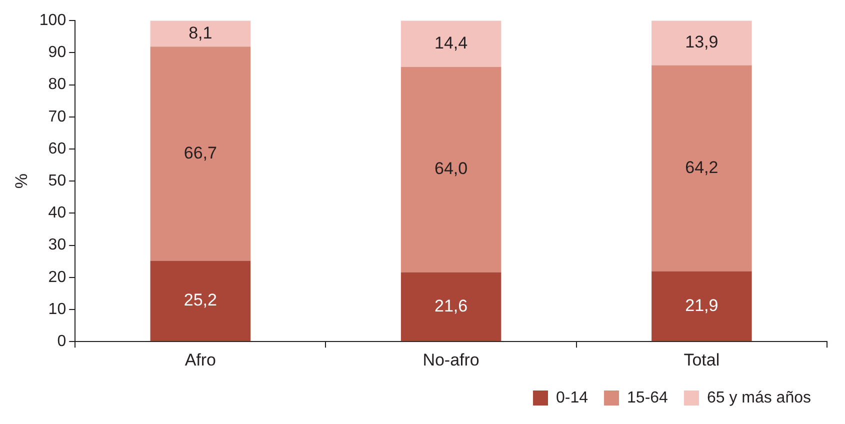 The height and width of the screenshot is (424, 845). I want to click on data-label: 14,4, so click(451, 42).